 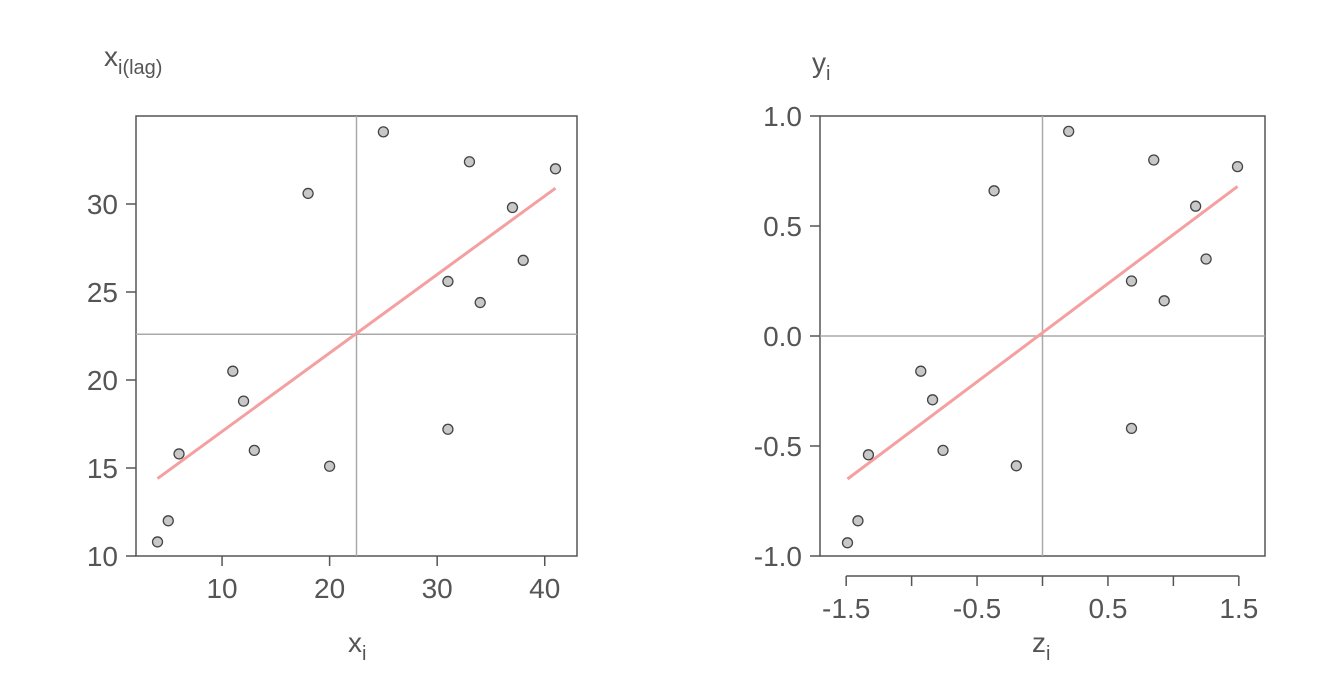 What do you see at coordinates (355, 642) in the screenshot?
I see `left-x-axis-title-main: x` at bounding box center [355, 642].